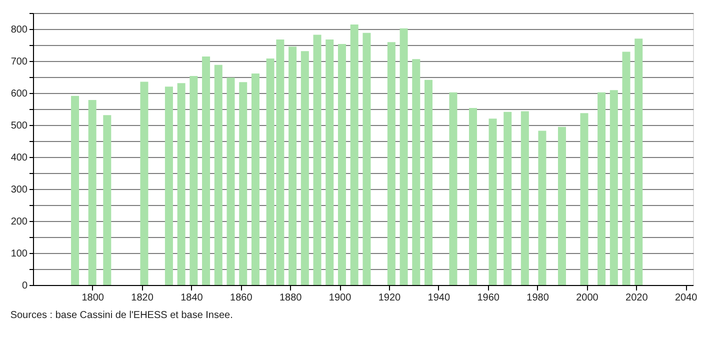 Image resolution: width=710 pixels, height=340 pixels. I want to click on y-tick-label: 400, so click(19, 158).